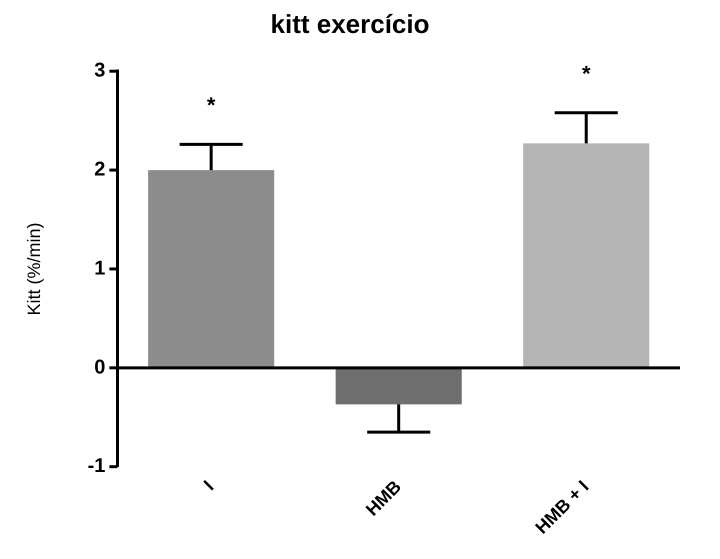  What do you see at coordinates (100, 268) in the screenshot?
I see `y-tick-label: 1` at bounding box center [100, 268].